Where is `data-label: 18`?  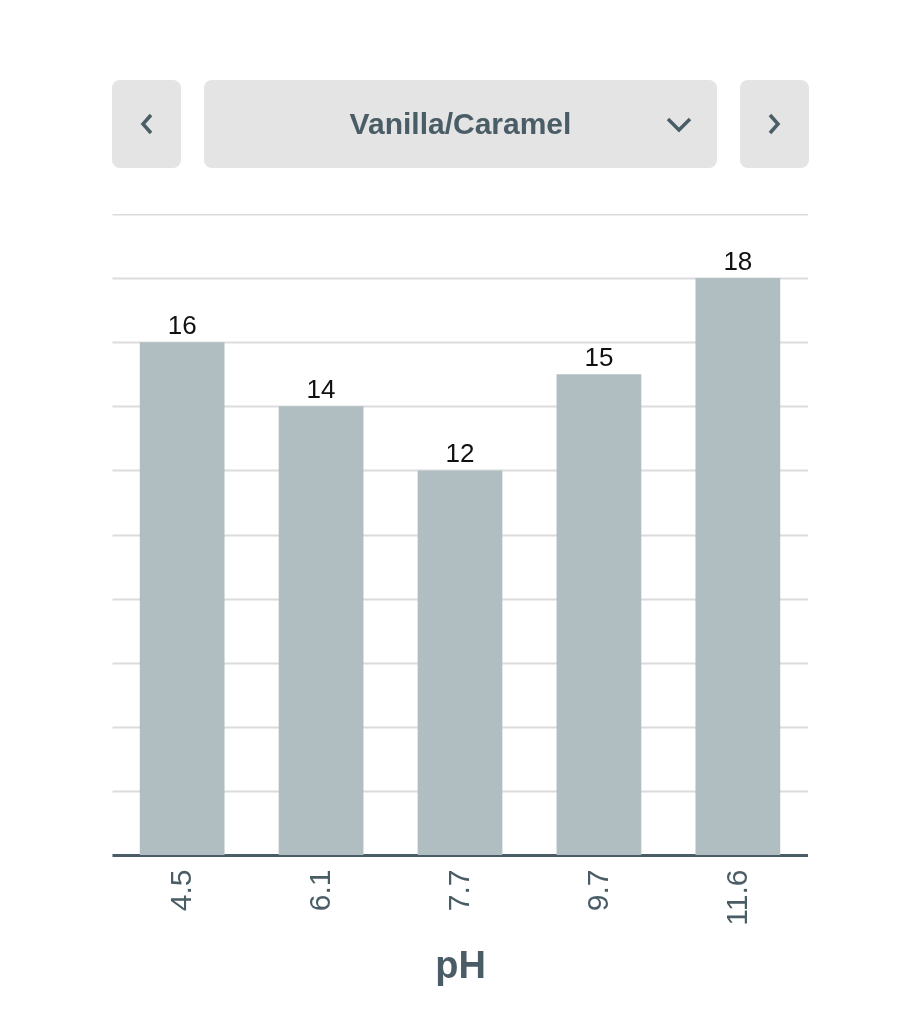 data-label: 18 is located at coordinates (738, 261).